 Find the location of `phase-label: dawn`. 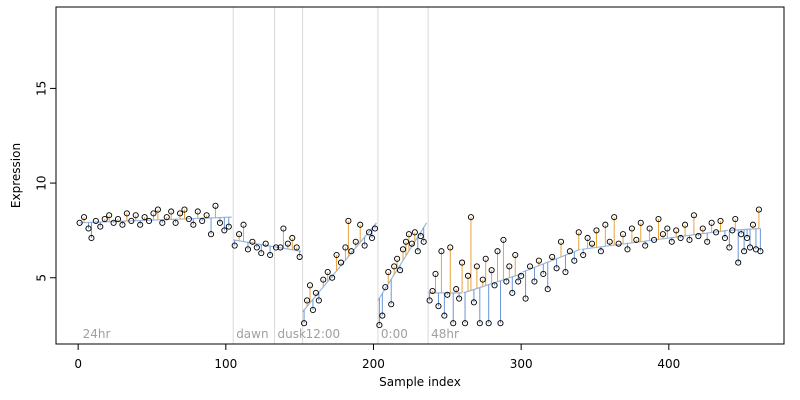

phase-label: dawn is located at coordinates (252, 334).